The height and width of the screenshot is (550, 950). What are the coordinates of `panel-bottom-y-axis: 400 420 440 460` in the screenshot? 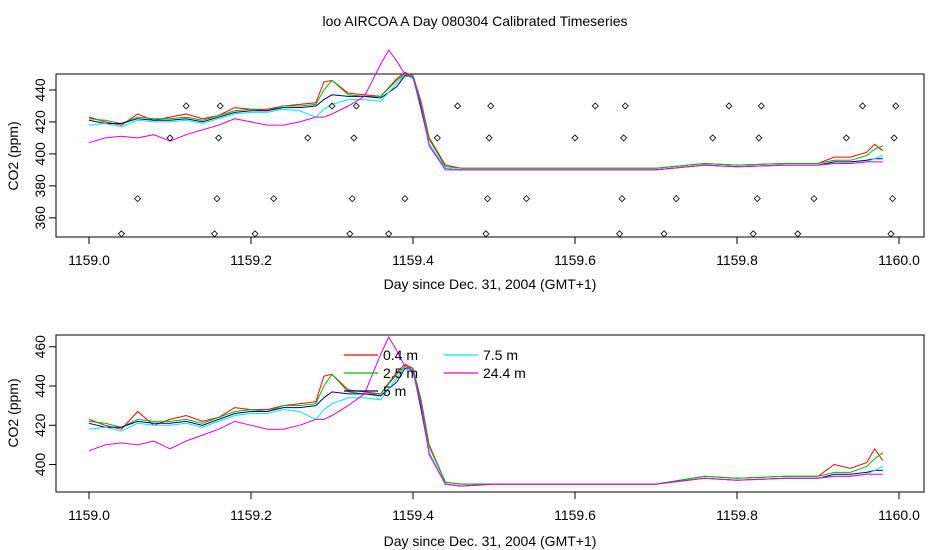 It's located at (44, 405).